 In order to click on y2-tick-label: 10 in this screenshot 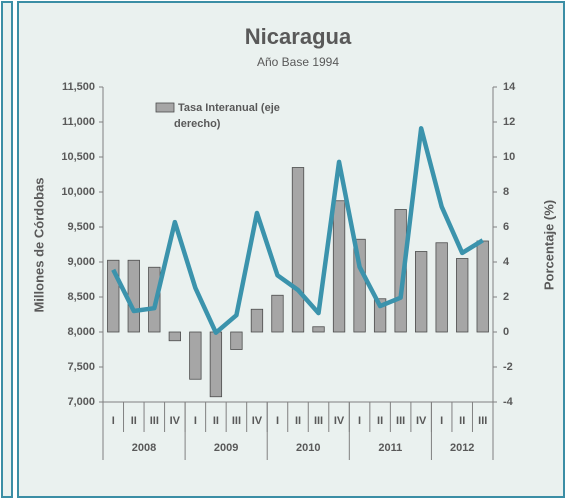, I will do `click(509, 157)`.